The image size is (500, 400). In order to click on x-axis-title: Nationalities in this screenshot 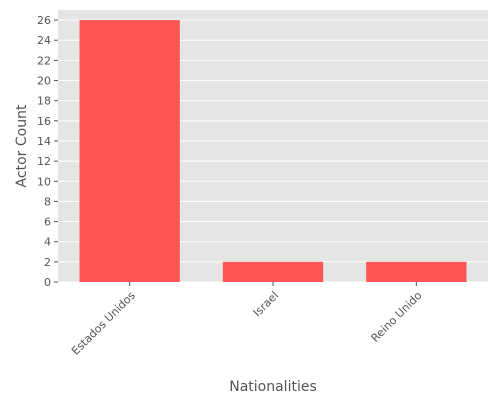, I will do `click(273, 387)`.